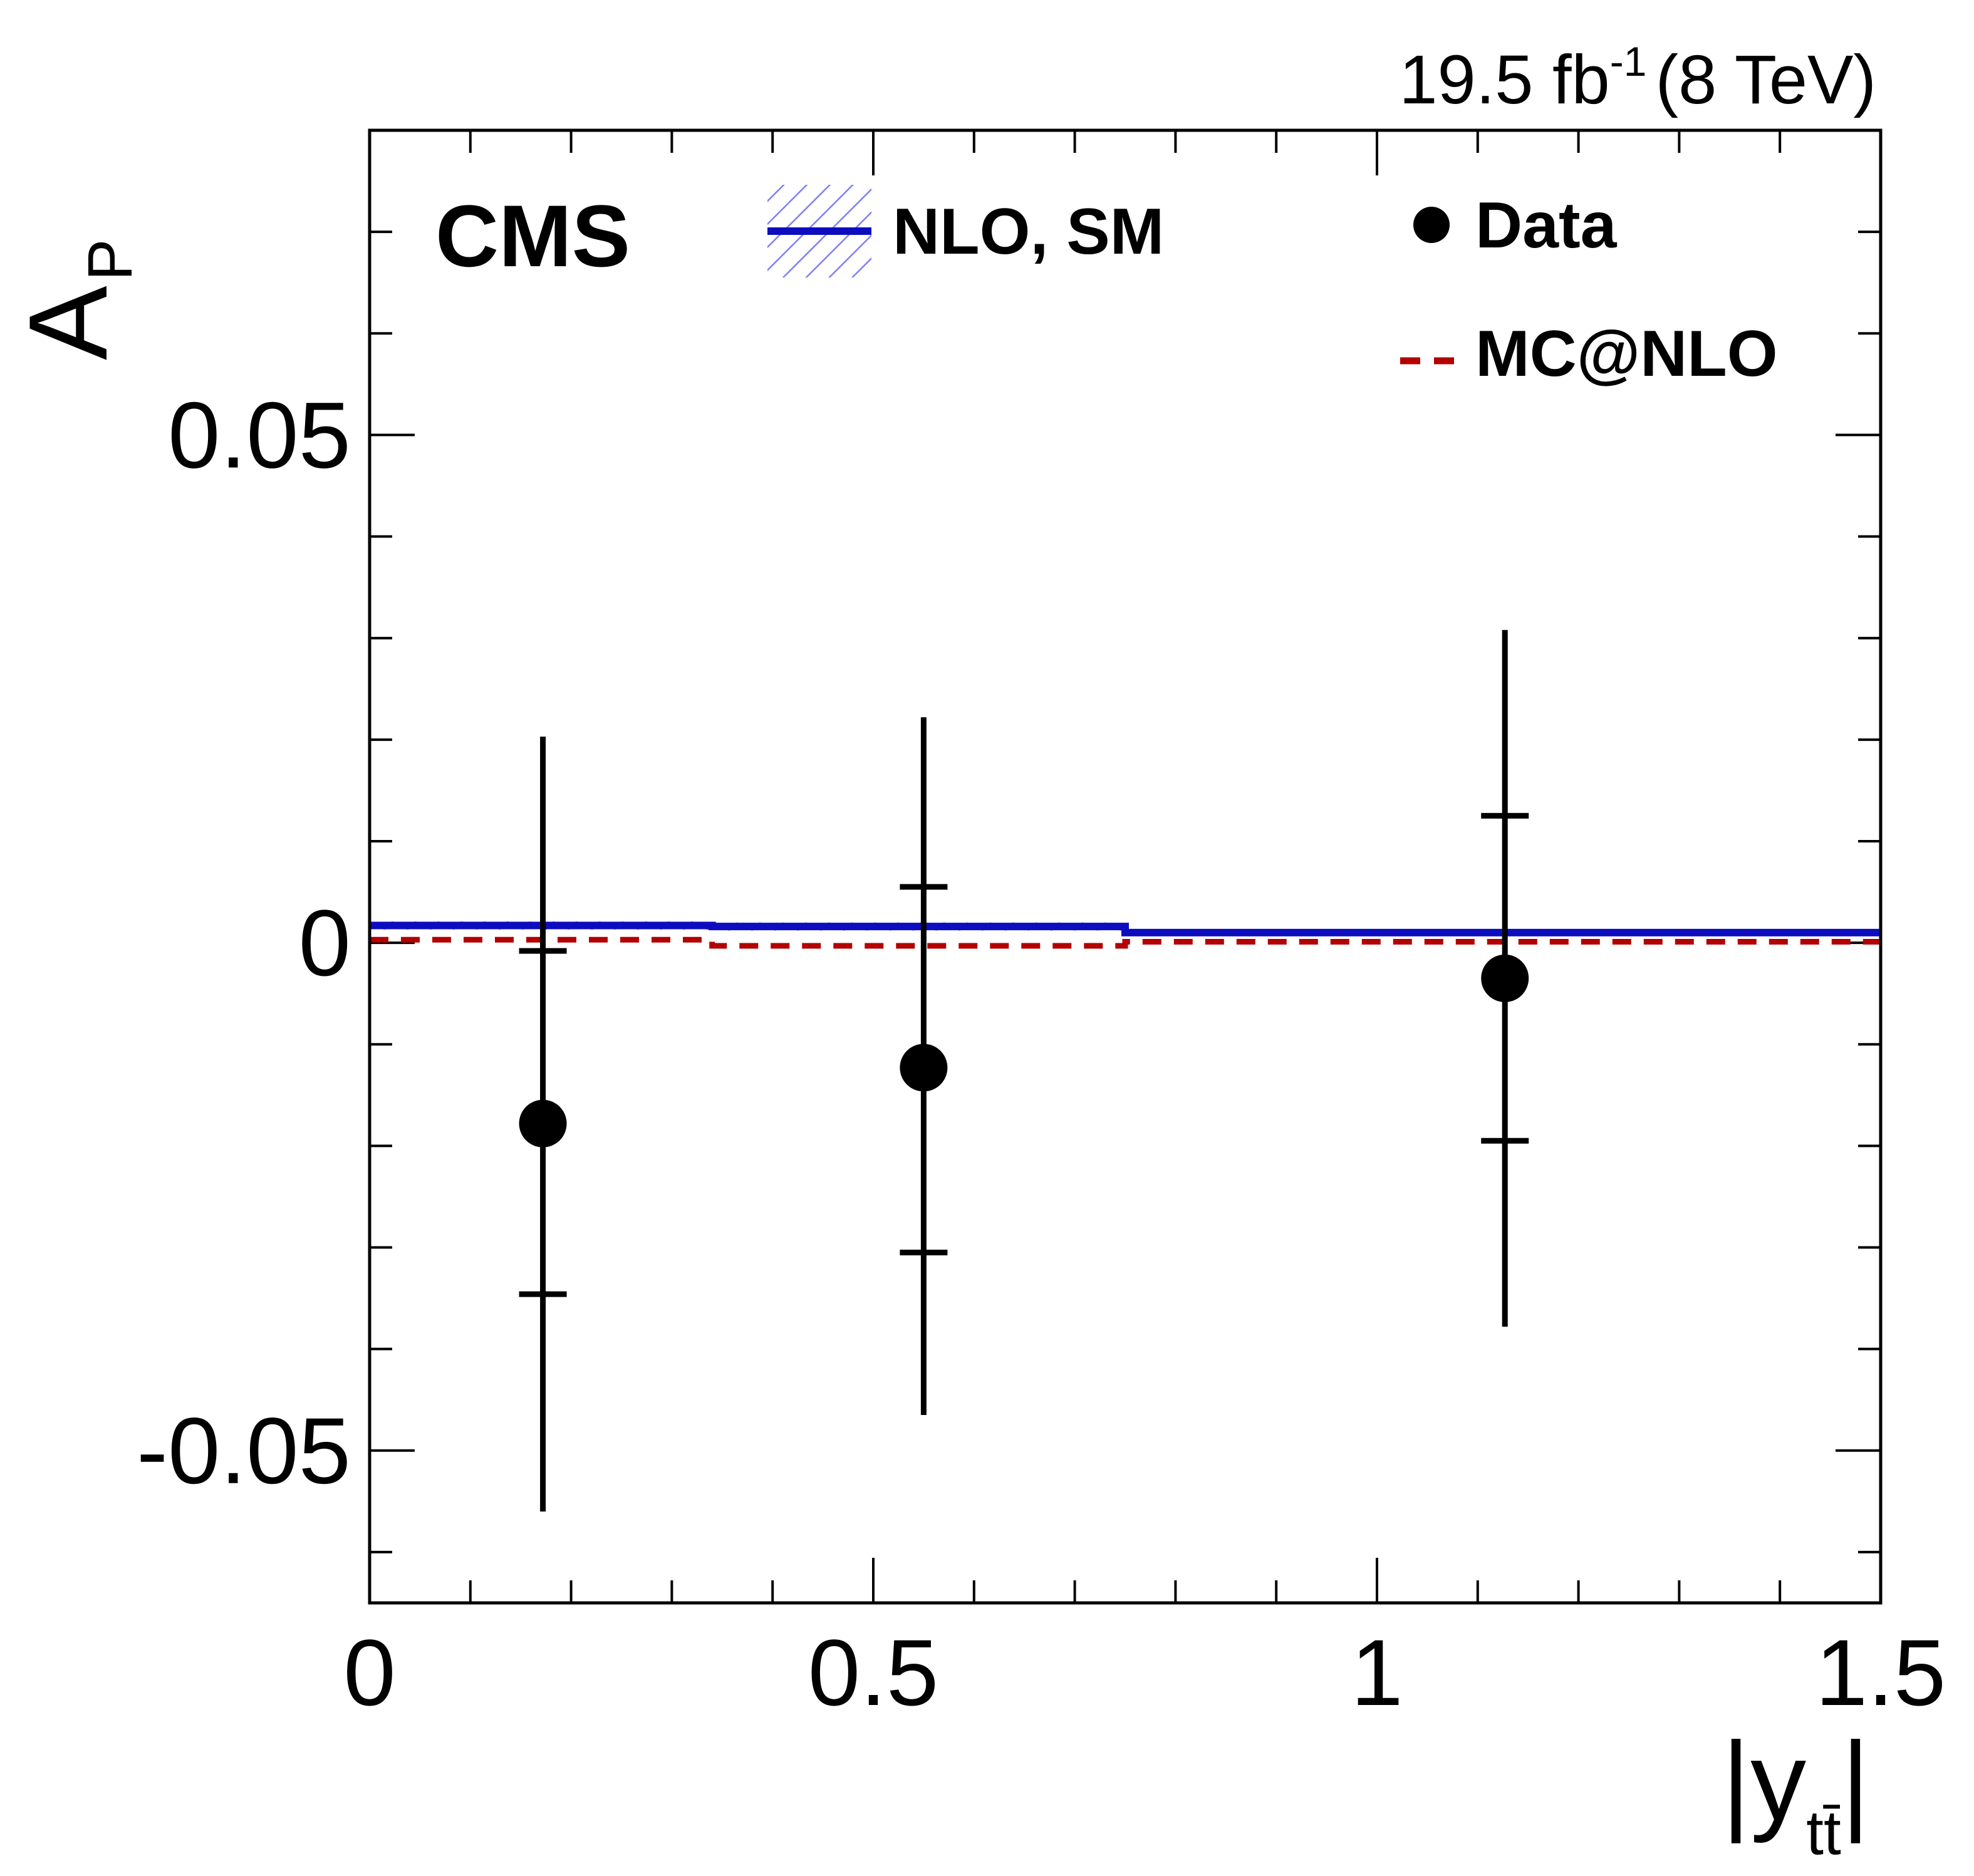 The height and width of the screenshot is (1876, 1974). Describe the element at coordinates (1546, 225) in the screenshot. I see `legend-data-label: Data` at that location.